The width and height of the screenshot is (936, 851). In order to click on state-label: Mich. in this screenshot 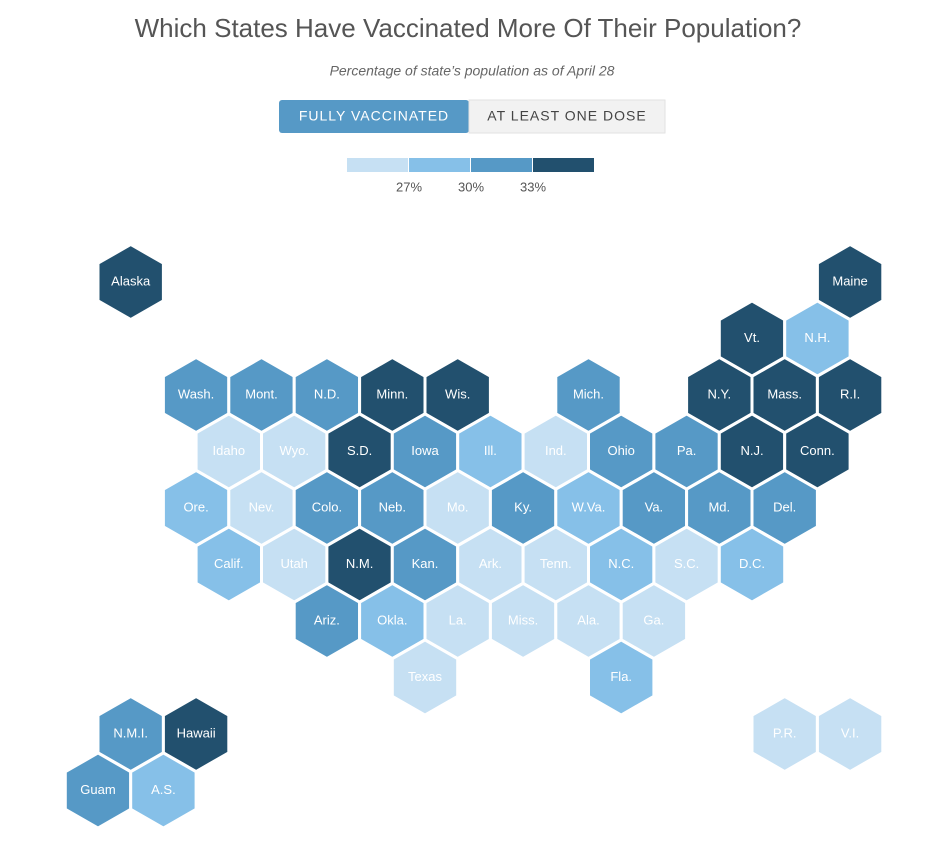, I will do `click(588, 393)`.